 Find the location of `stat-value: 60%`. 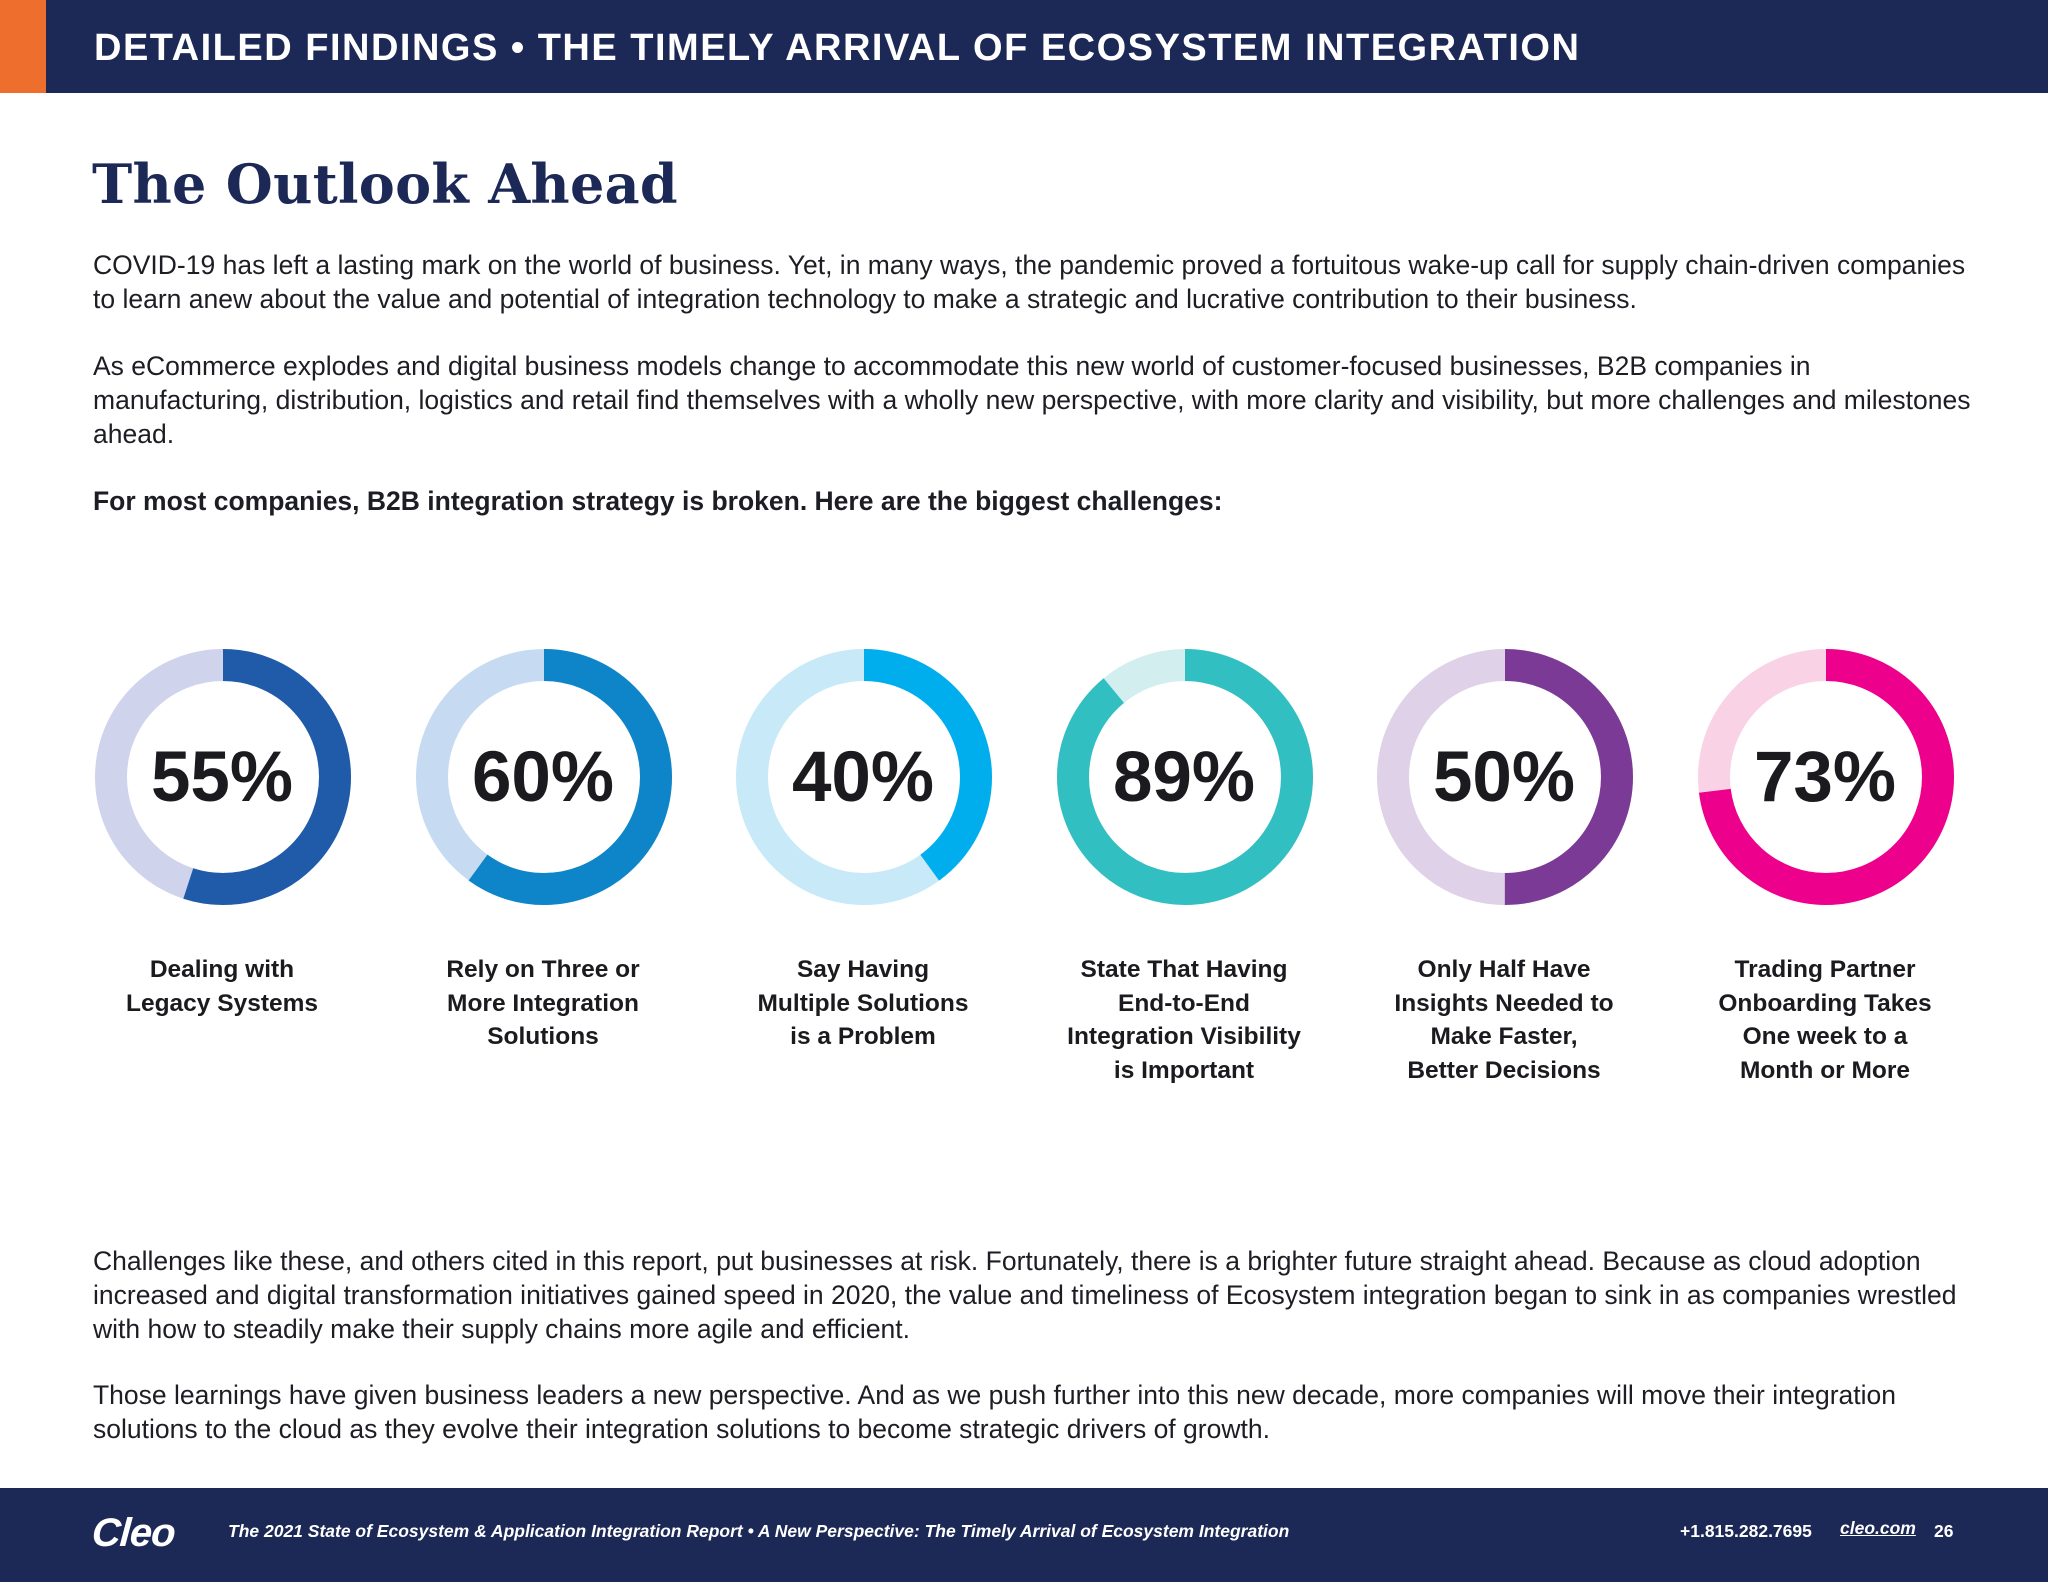

stat-value: 60% is located at coordinates (543, 777).